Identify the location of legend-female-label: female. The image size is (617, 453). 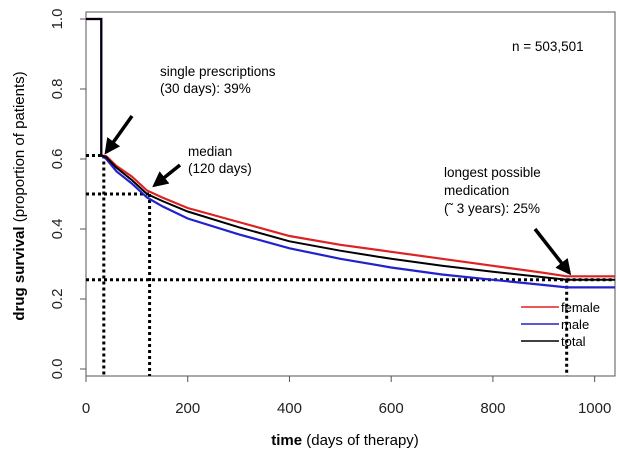
(580, 307).